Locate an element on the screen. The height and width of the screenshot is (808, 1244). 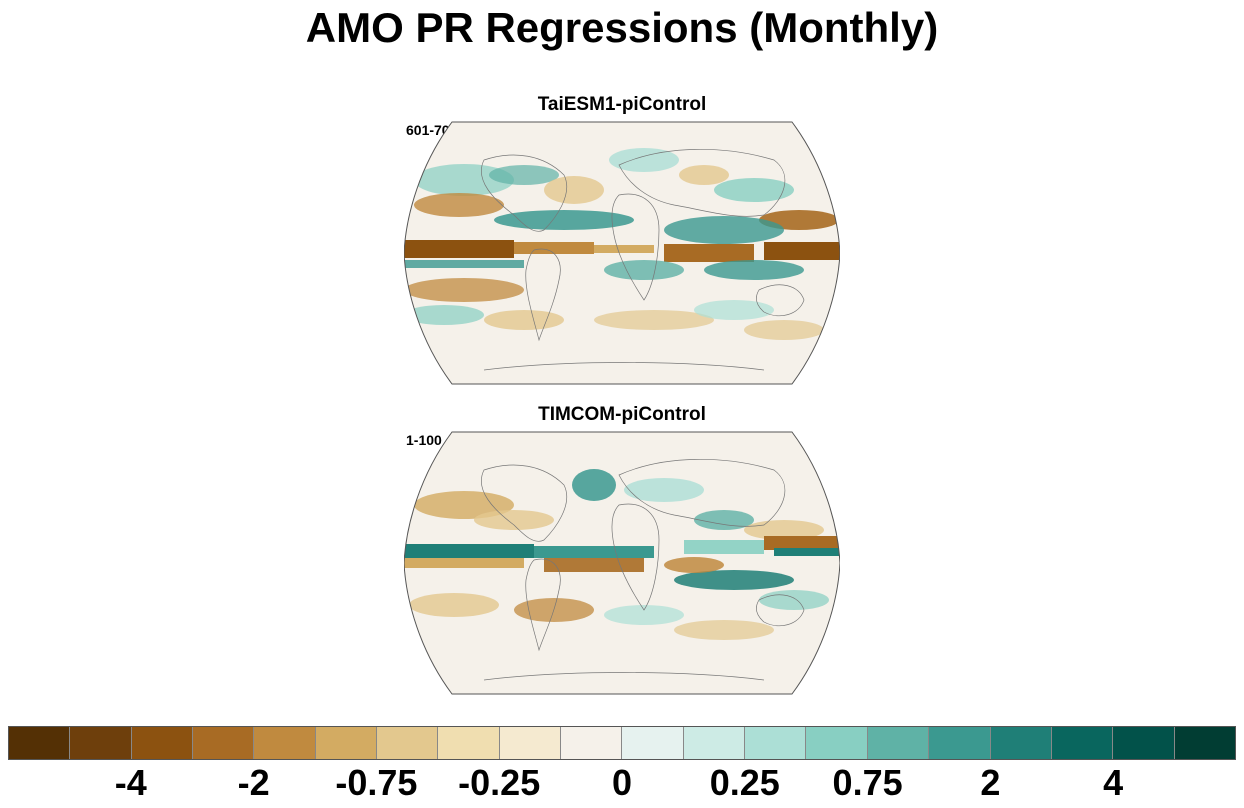
colorbar-tick-label: 0.75 is located at coordinates (867, 782).